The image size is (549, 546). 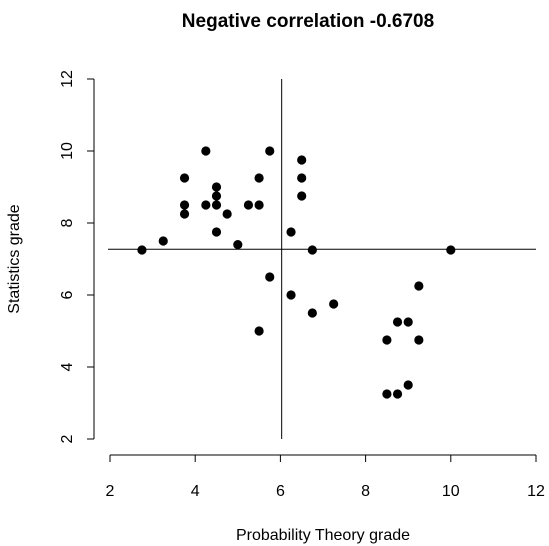 I want to click on y-axis-label: Statistics grade, so click(x=14, y=258).